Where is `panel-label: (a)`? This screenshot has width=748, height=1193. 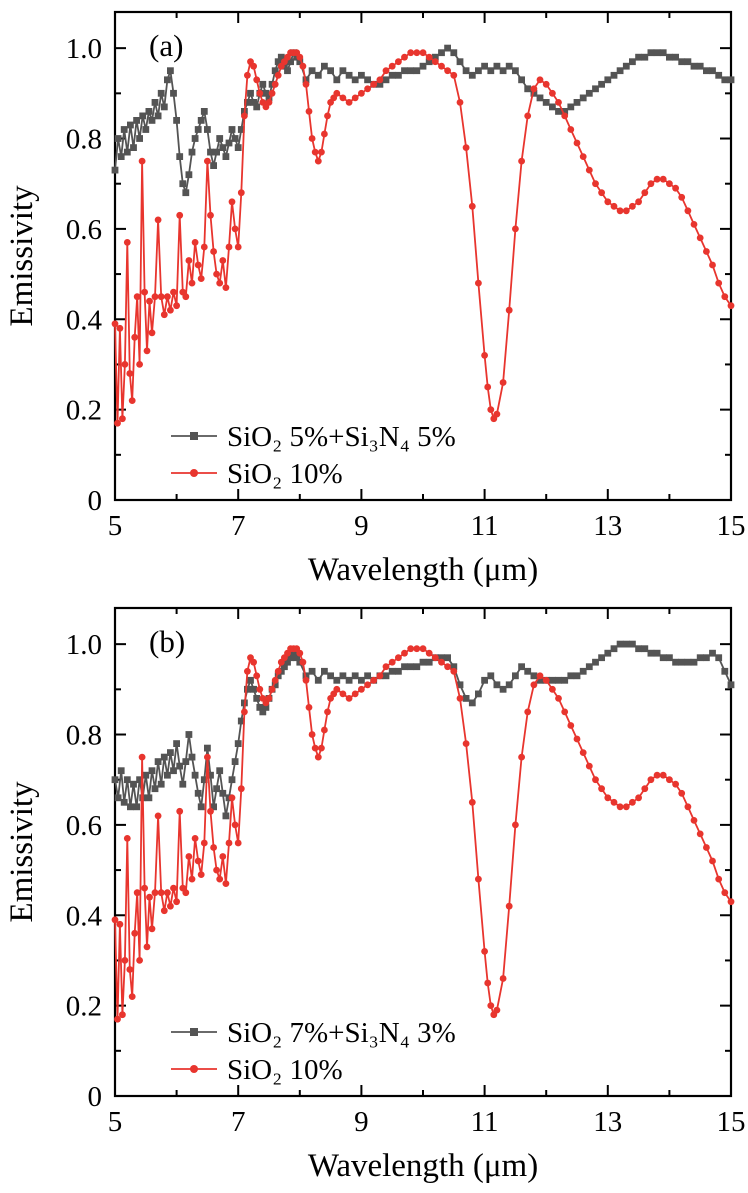 panel-label: (a) is located at coordinates (166, 45).